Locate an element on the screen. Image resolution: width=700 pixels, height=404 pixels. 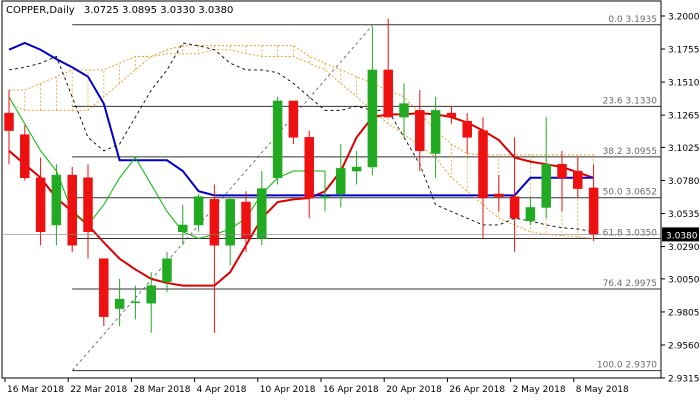
price-tick-label: 3.1755 is located at coordinates (684, 51).